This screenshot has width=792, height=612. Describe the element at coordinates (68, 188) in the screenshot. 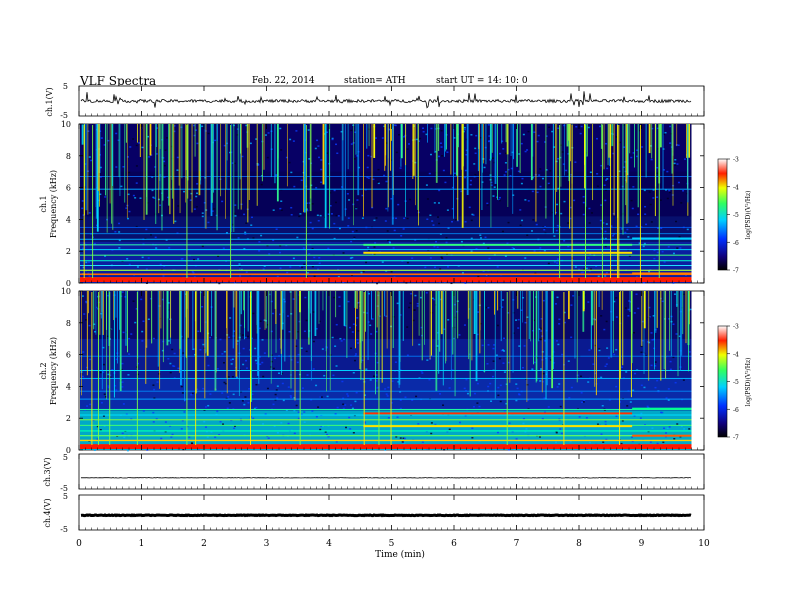

I see `spectrogram-ytick-label: 6` at that location.